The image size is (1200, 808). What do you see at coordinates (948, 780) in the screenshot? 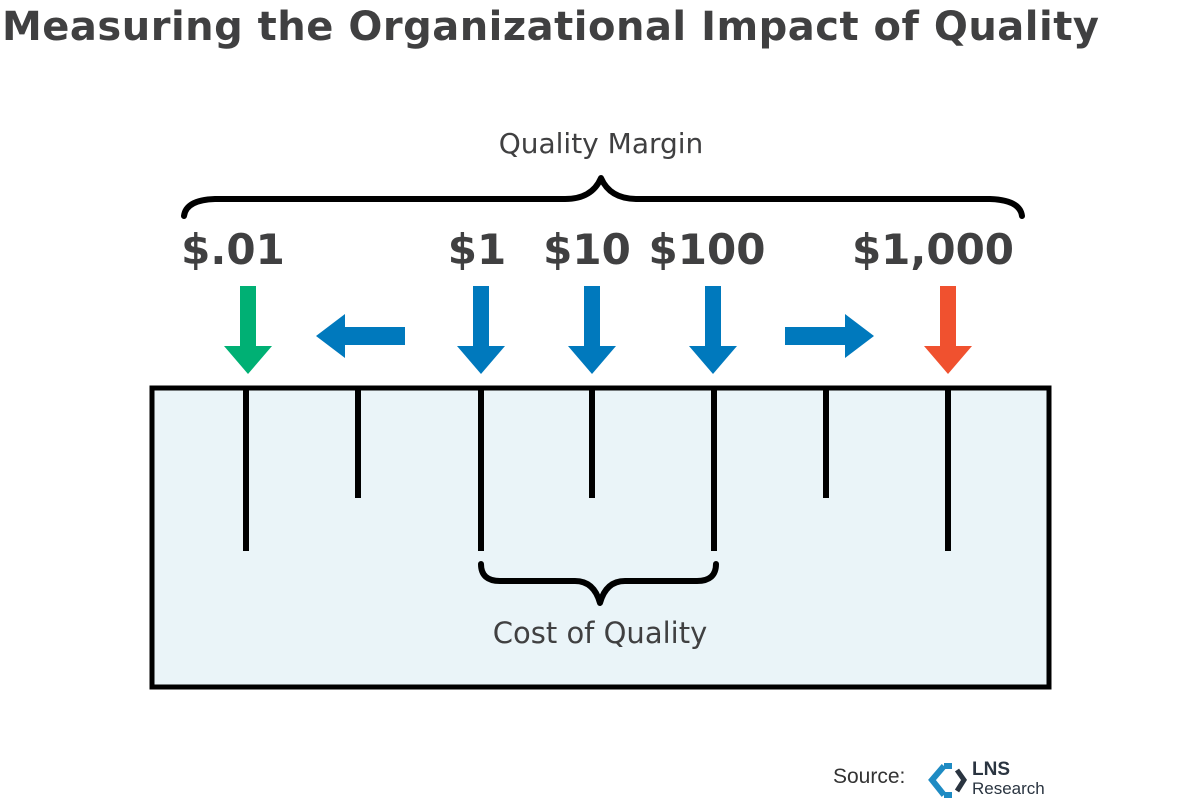
I see `lns-logo-icon` at bounding box center [948, 780].